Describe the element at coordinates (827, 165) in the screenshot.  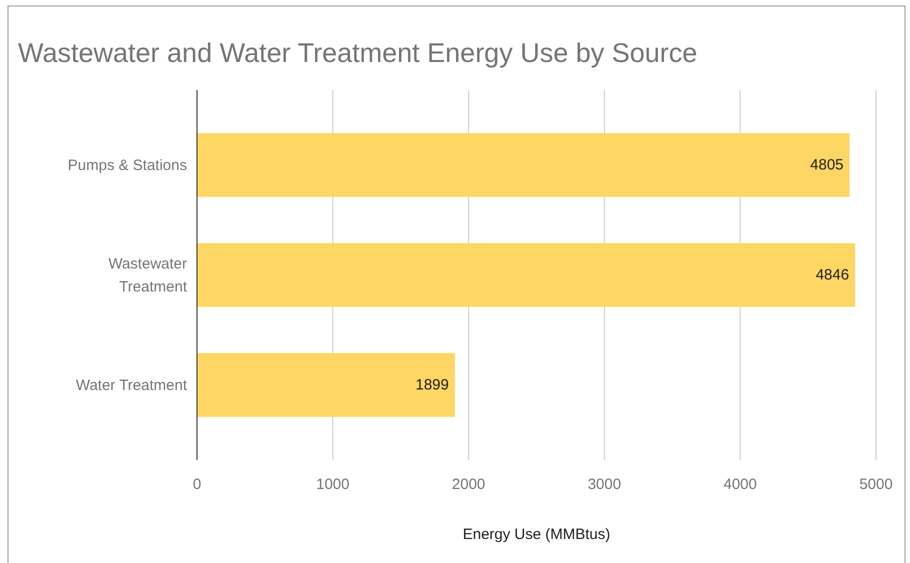
I see `data-label: 4805` at that location.